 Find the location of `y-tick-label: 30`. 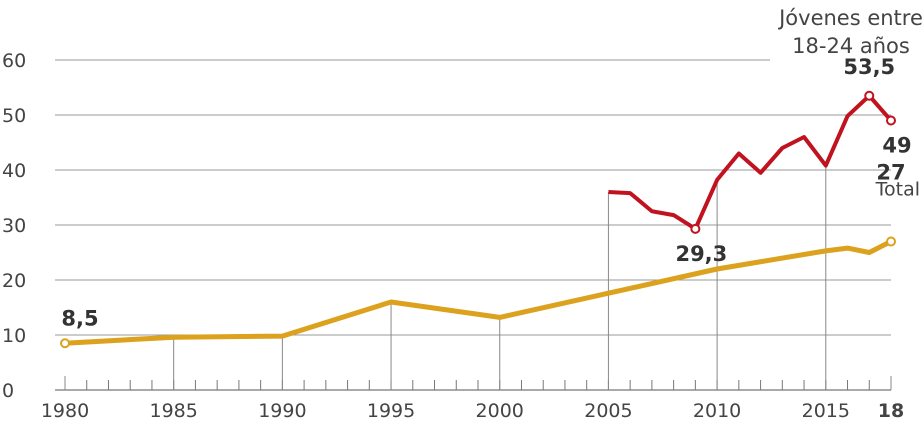

y-tick-label: 30 is located at coordinates (14, 226).